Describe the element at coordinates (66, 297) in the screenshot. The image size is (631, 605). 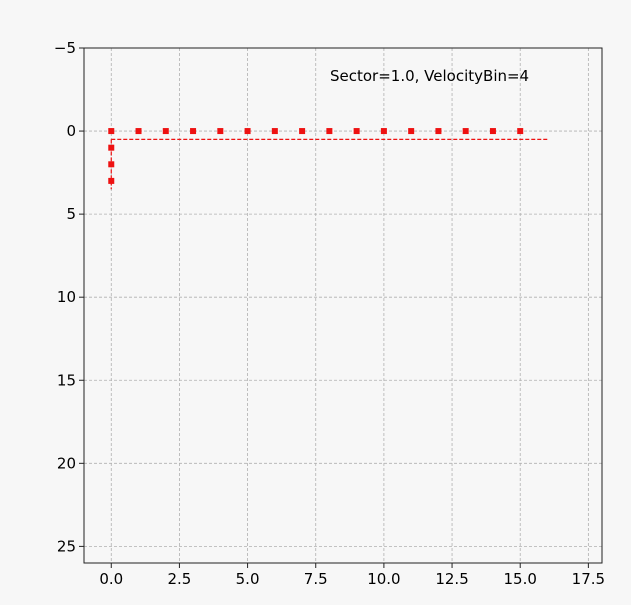
I see `y-tick-label: 10` at that location.